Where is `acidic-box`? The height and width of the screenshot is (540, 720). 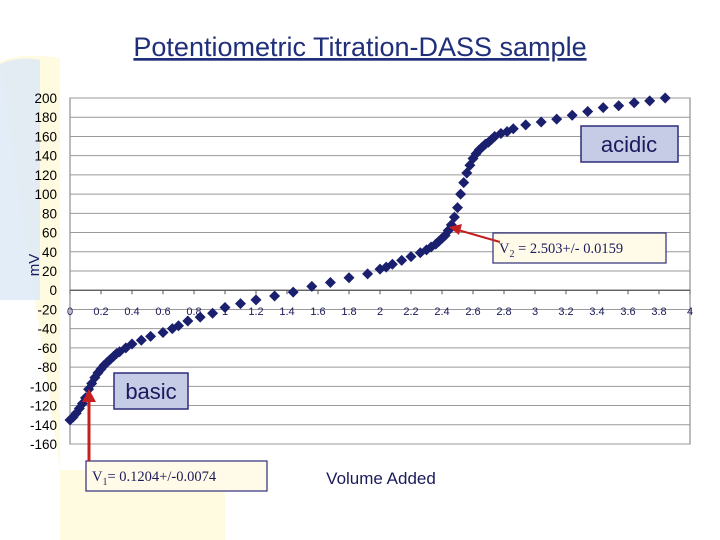 acidic-box is located at coordinates (629, 144).